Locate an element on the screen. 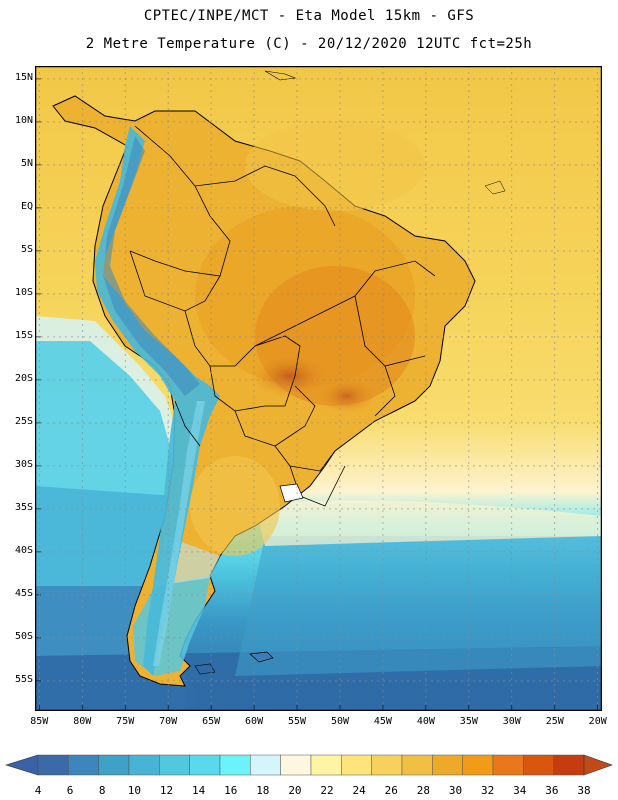 The height and width of the screenshot is (800, 618). latitude-label: 50S is located at coordinates (23, 636).